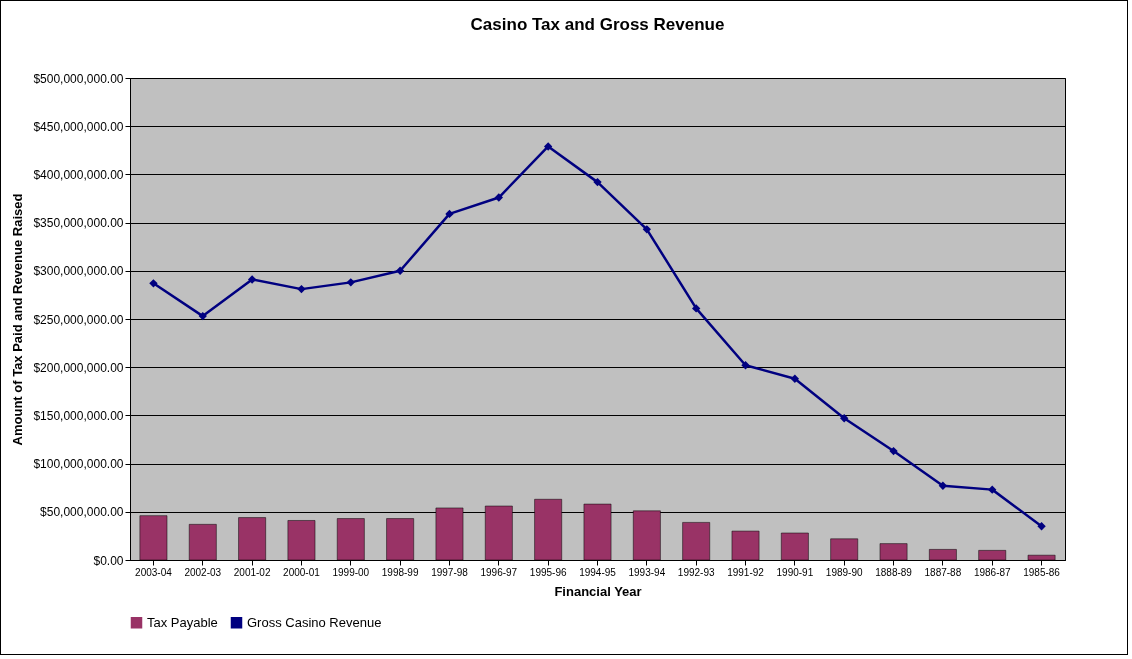 Image resolution: width=1132 pixels, height=659 pixels. What do you see at coordinates (450, 572) in the screenshot?
I see `x-tick-label: 1997-98` at bounding box center [450, 572].